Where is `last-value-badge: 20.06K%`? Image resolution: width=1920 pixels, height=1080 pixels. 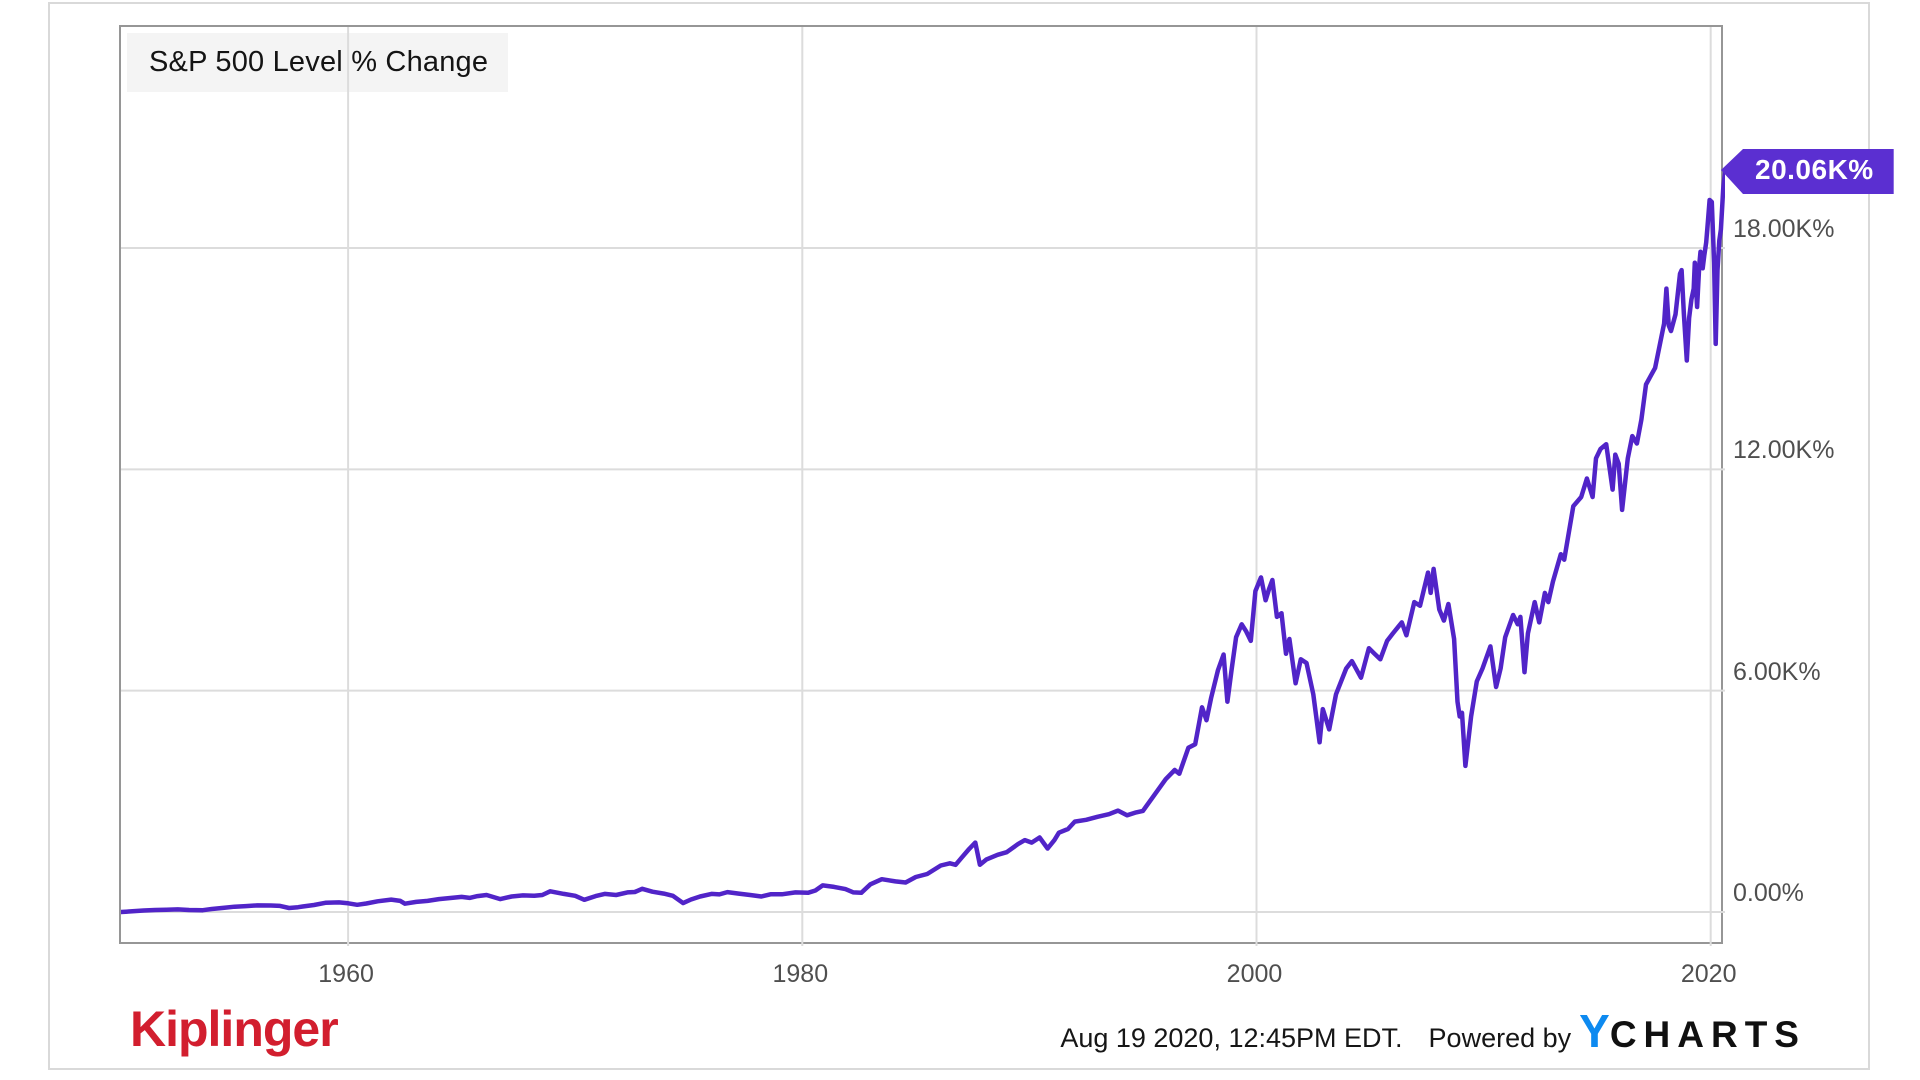 last-value-badge: 20.06K% is located at coordinates (1807, 171).